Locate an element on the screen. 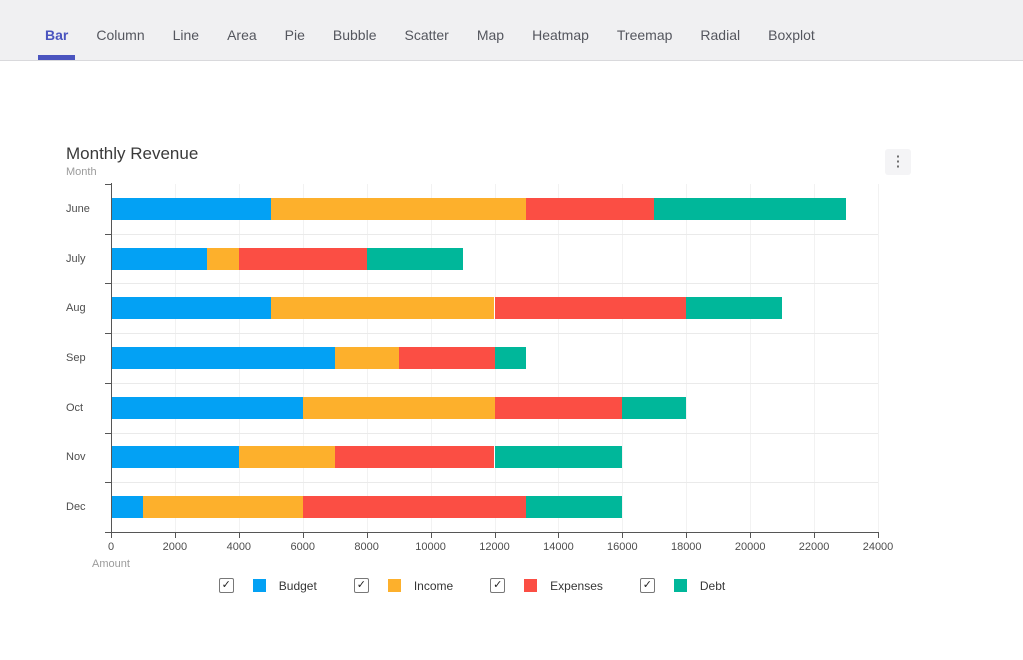 The width and height of the screenshot is (1023, 660). x-axis-title: Amount is located at coordinates (111, 564).